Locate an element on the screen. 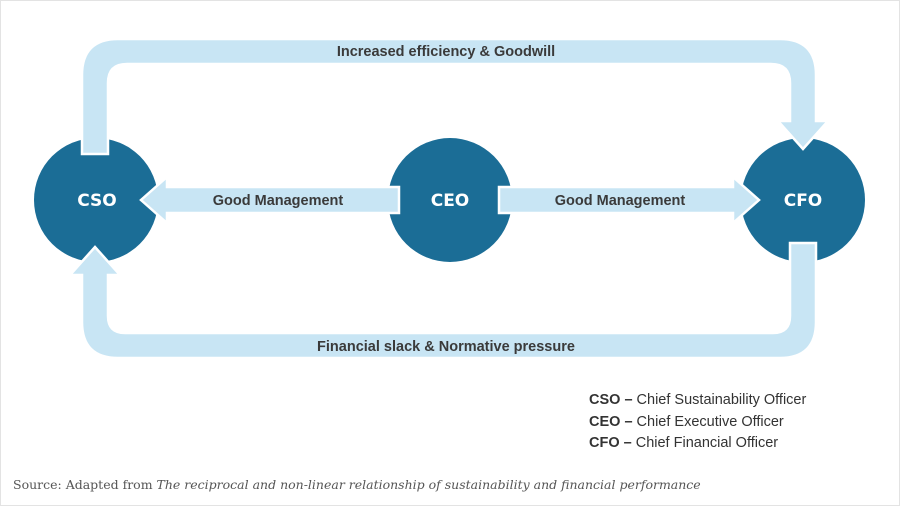  ceo-label: CEO is located at coordinates (450, 201).